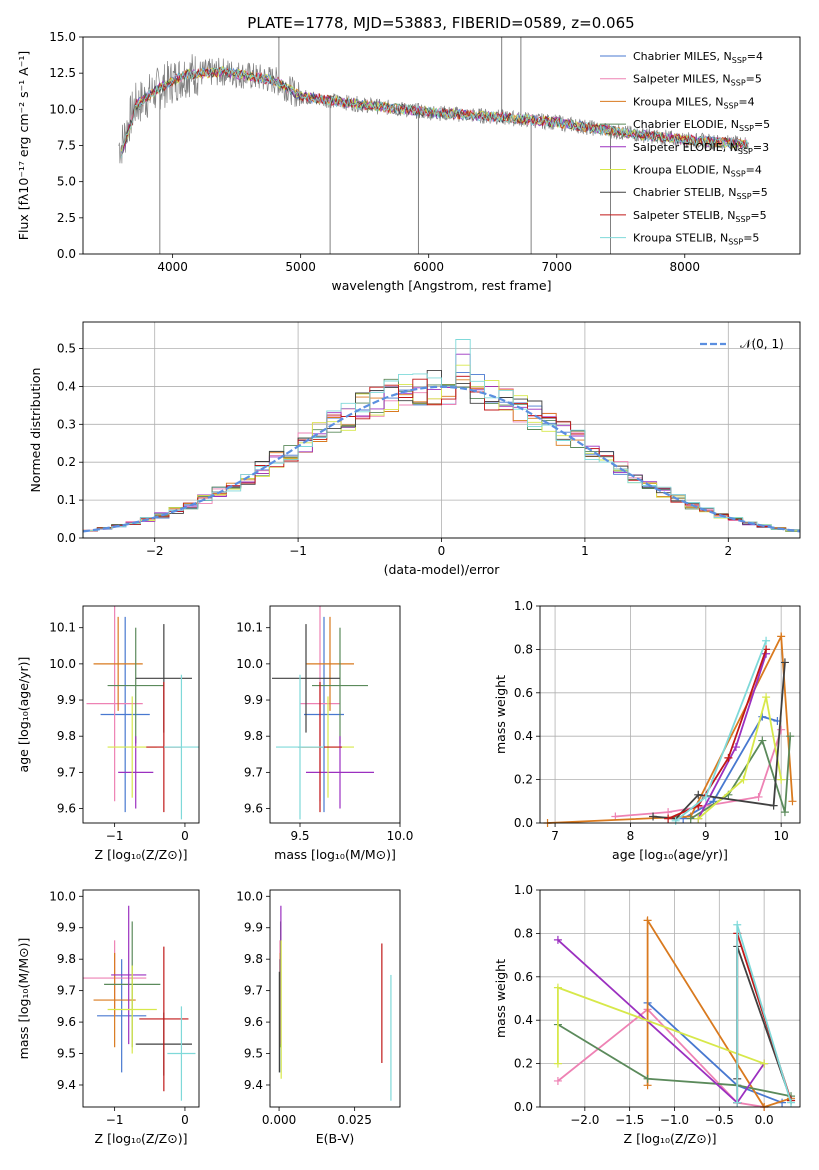  What do you see at coordinates (428, 267) in the screenshot?
I see `x-tick-label: 6000` at bounding box center [428, 267].